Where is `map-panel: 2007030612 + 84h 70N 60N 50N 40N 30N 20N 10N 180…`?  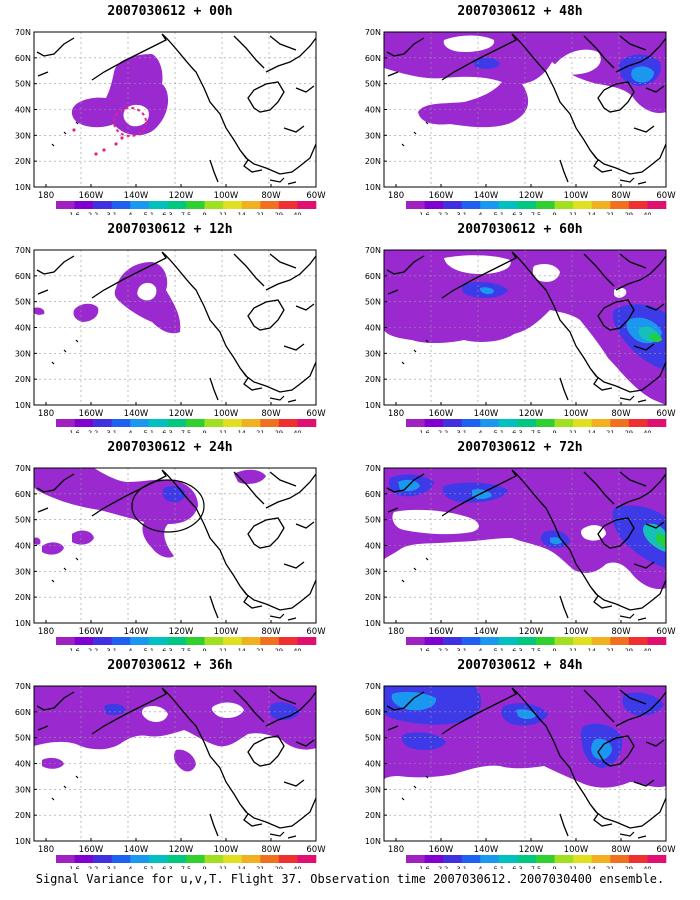 map-panel: 2007030612 + 84h 70N 60N 50N 40N 30N 20N 10N 180… is located at coordinates (520, 761).